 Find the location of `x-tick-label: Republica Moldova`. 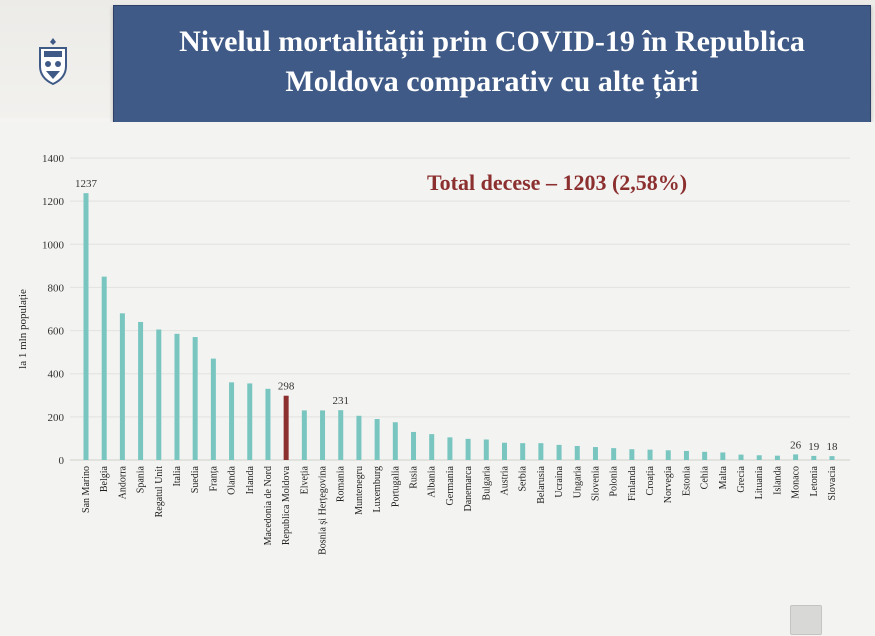

x-tick-label: Republica Moldova is located at coordinates (286, 505).